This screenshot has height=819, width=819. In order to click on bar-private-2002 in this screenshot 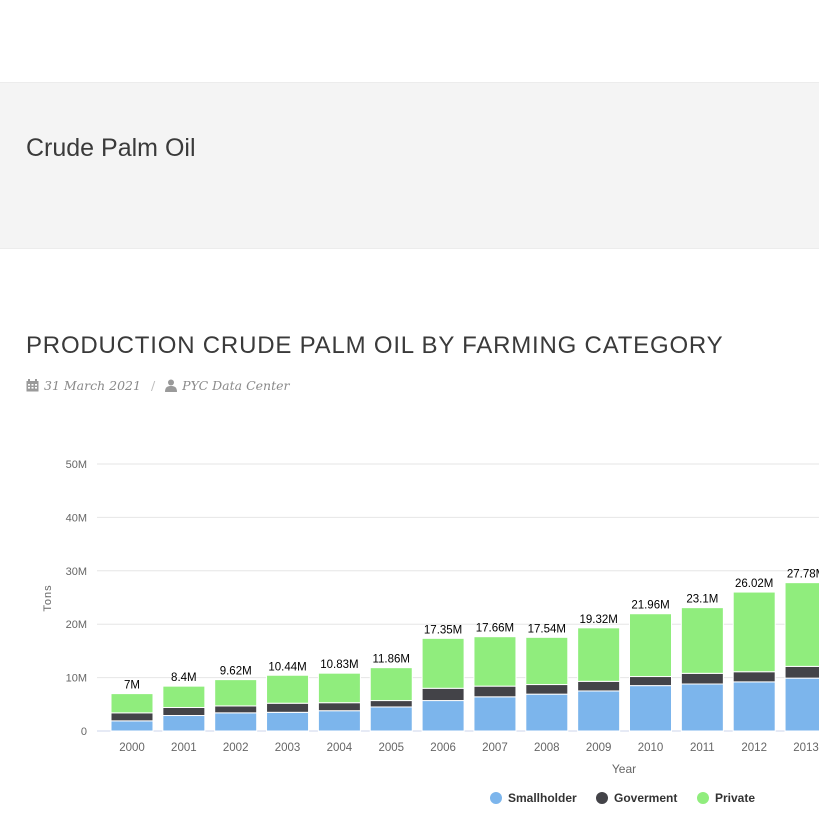, I will do `click(236, 693)`.